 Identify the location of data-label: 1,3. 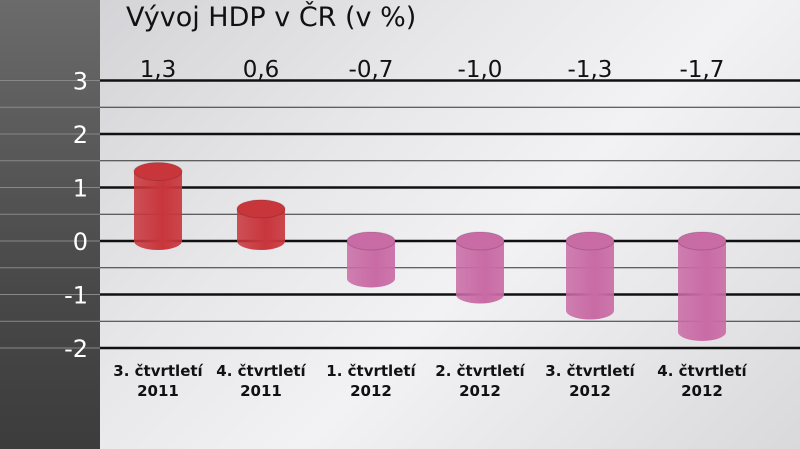
(158, 70).